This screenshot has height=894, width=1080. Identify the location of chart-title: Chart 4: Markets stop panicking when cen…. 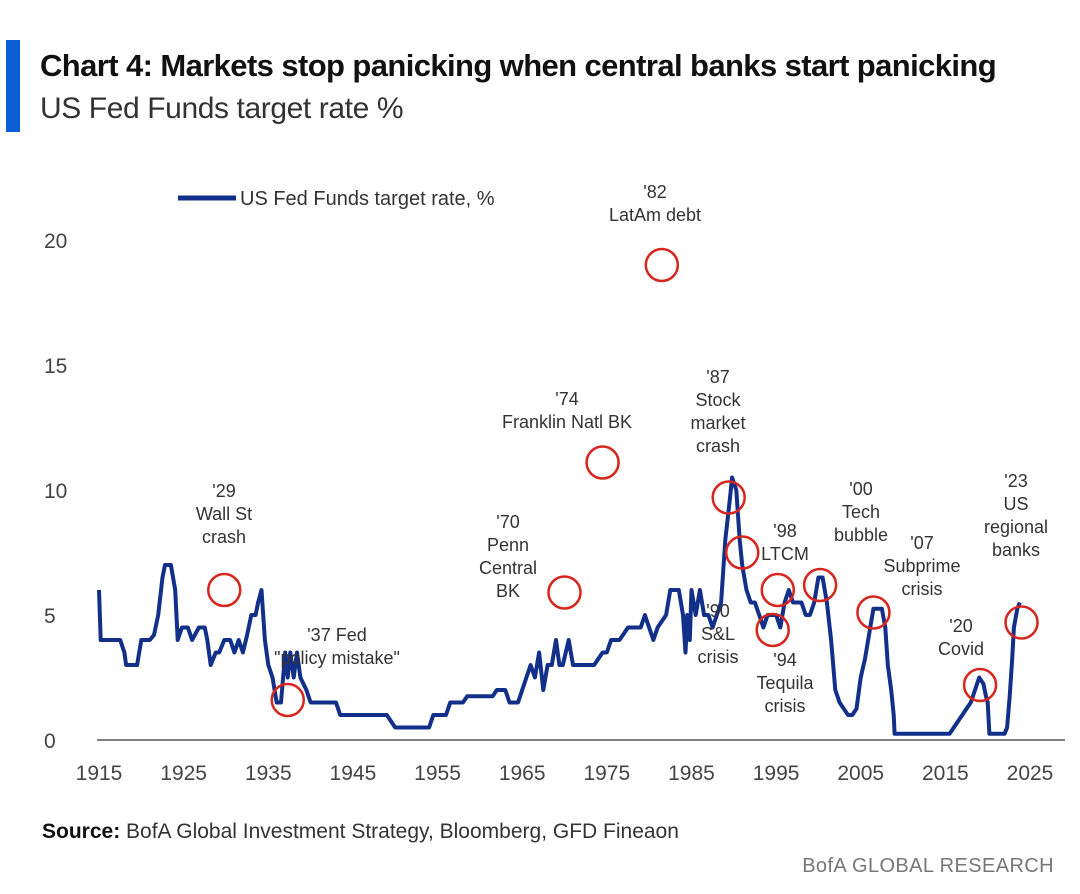
(518, 65).